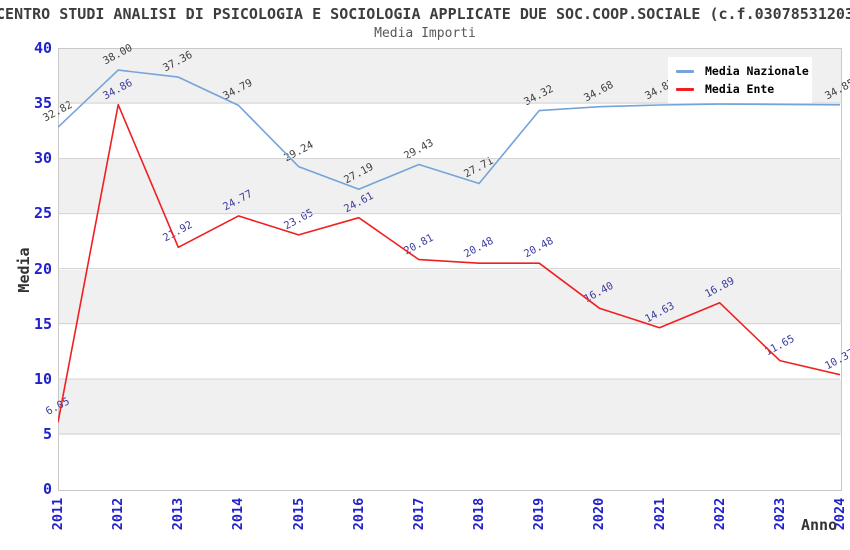  Describe the element at coordinates (42, 213) in the screenshot. I see `y-tick-label: 25` at that location.